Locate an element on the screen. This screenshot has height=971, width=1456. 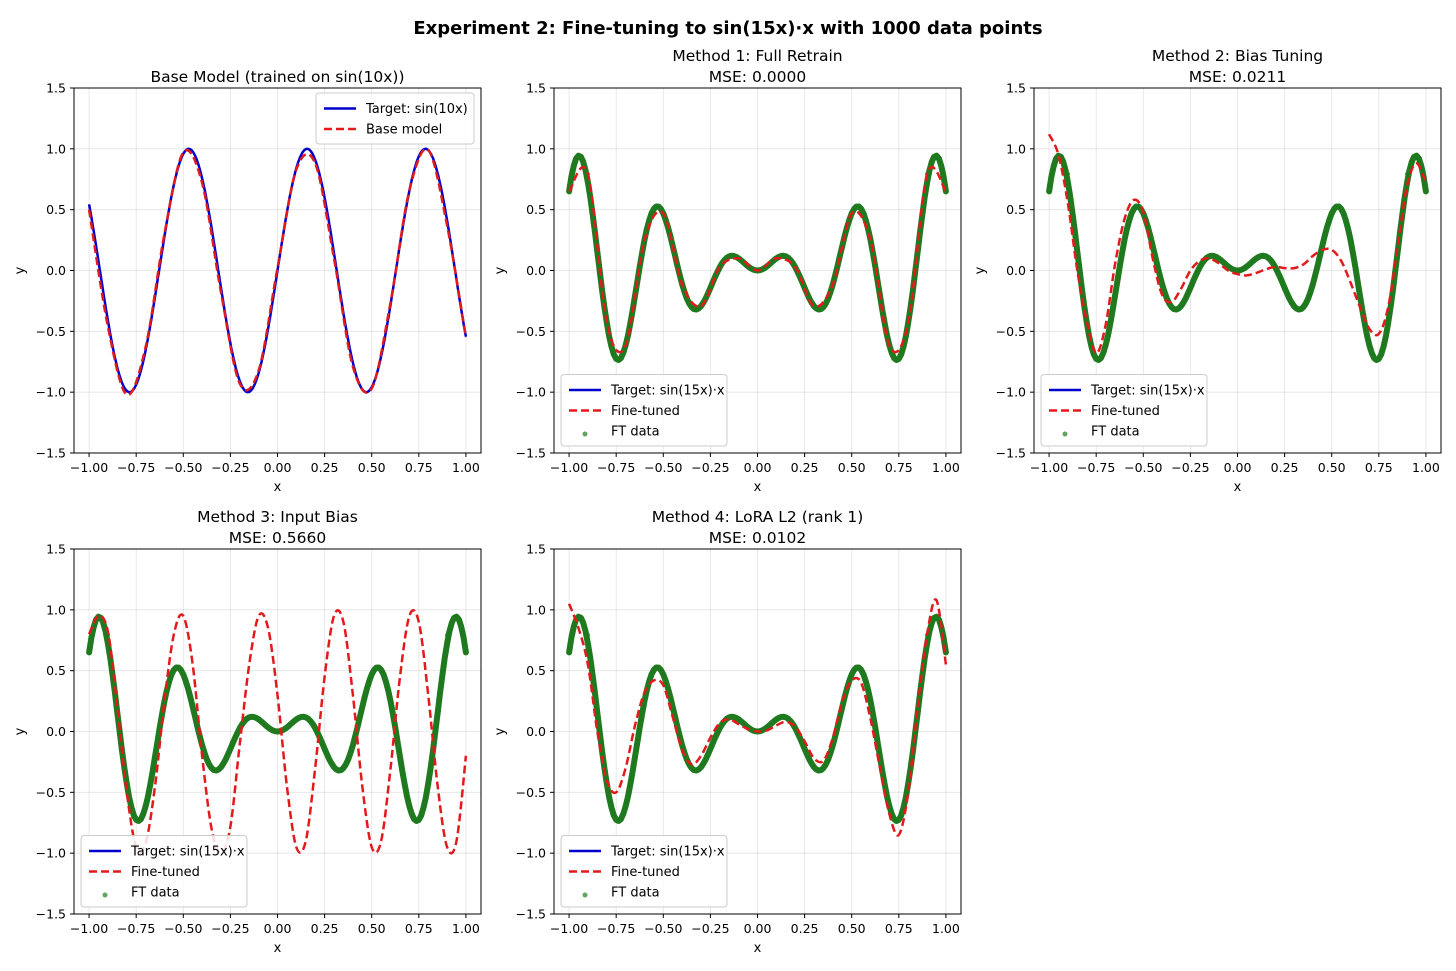
subplot-title: Base Model (trained on sin(10x)) is located at coordinates (277, 77).